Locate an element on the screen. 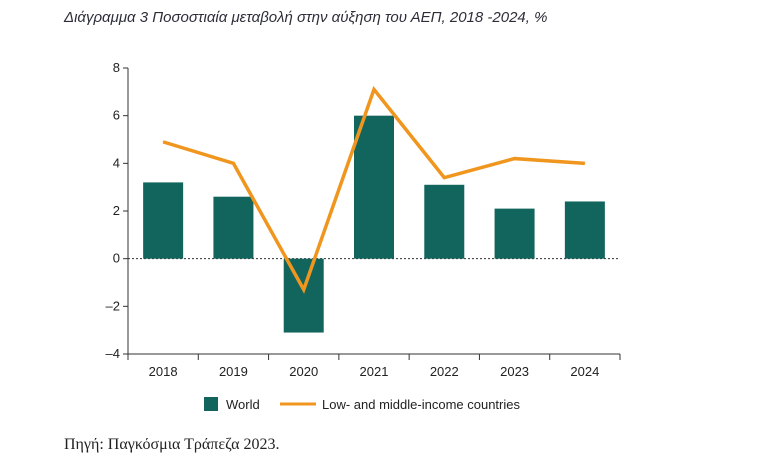 This screenshot has height=468, width=767. y-tick-label: –2 is located at coordinates (113, 305).